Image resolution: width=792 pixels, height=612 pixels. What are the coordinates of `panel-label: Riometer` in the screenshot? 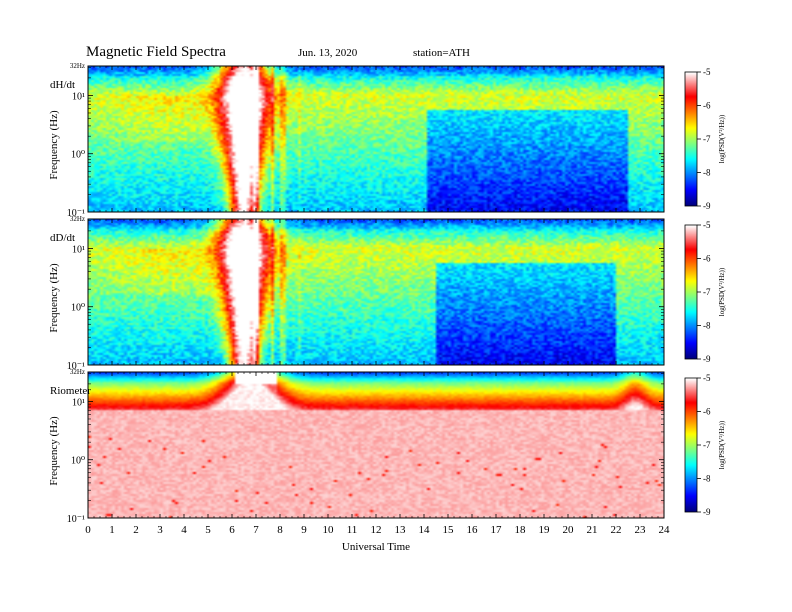 It's located at (70, 391).